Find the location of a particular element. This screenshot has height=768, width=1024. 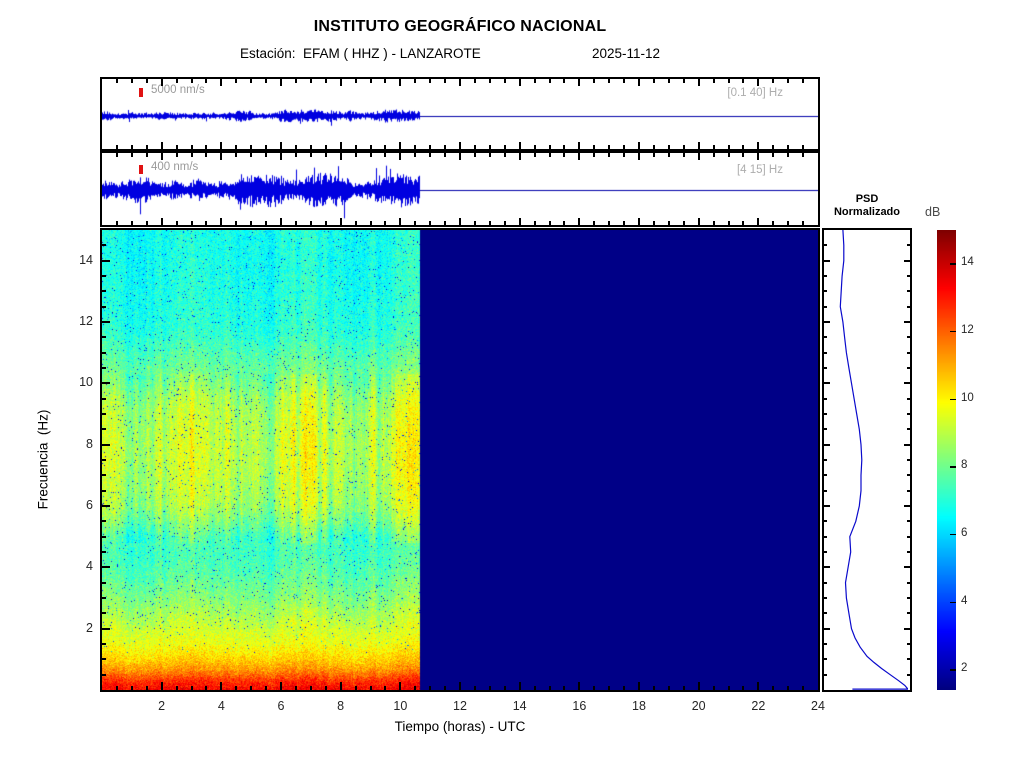

colorbar-tick-label: 6 is located at coordinates (964, 532).